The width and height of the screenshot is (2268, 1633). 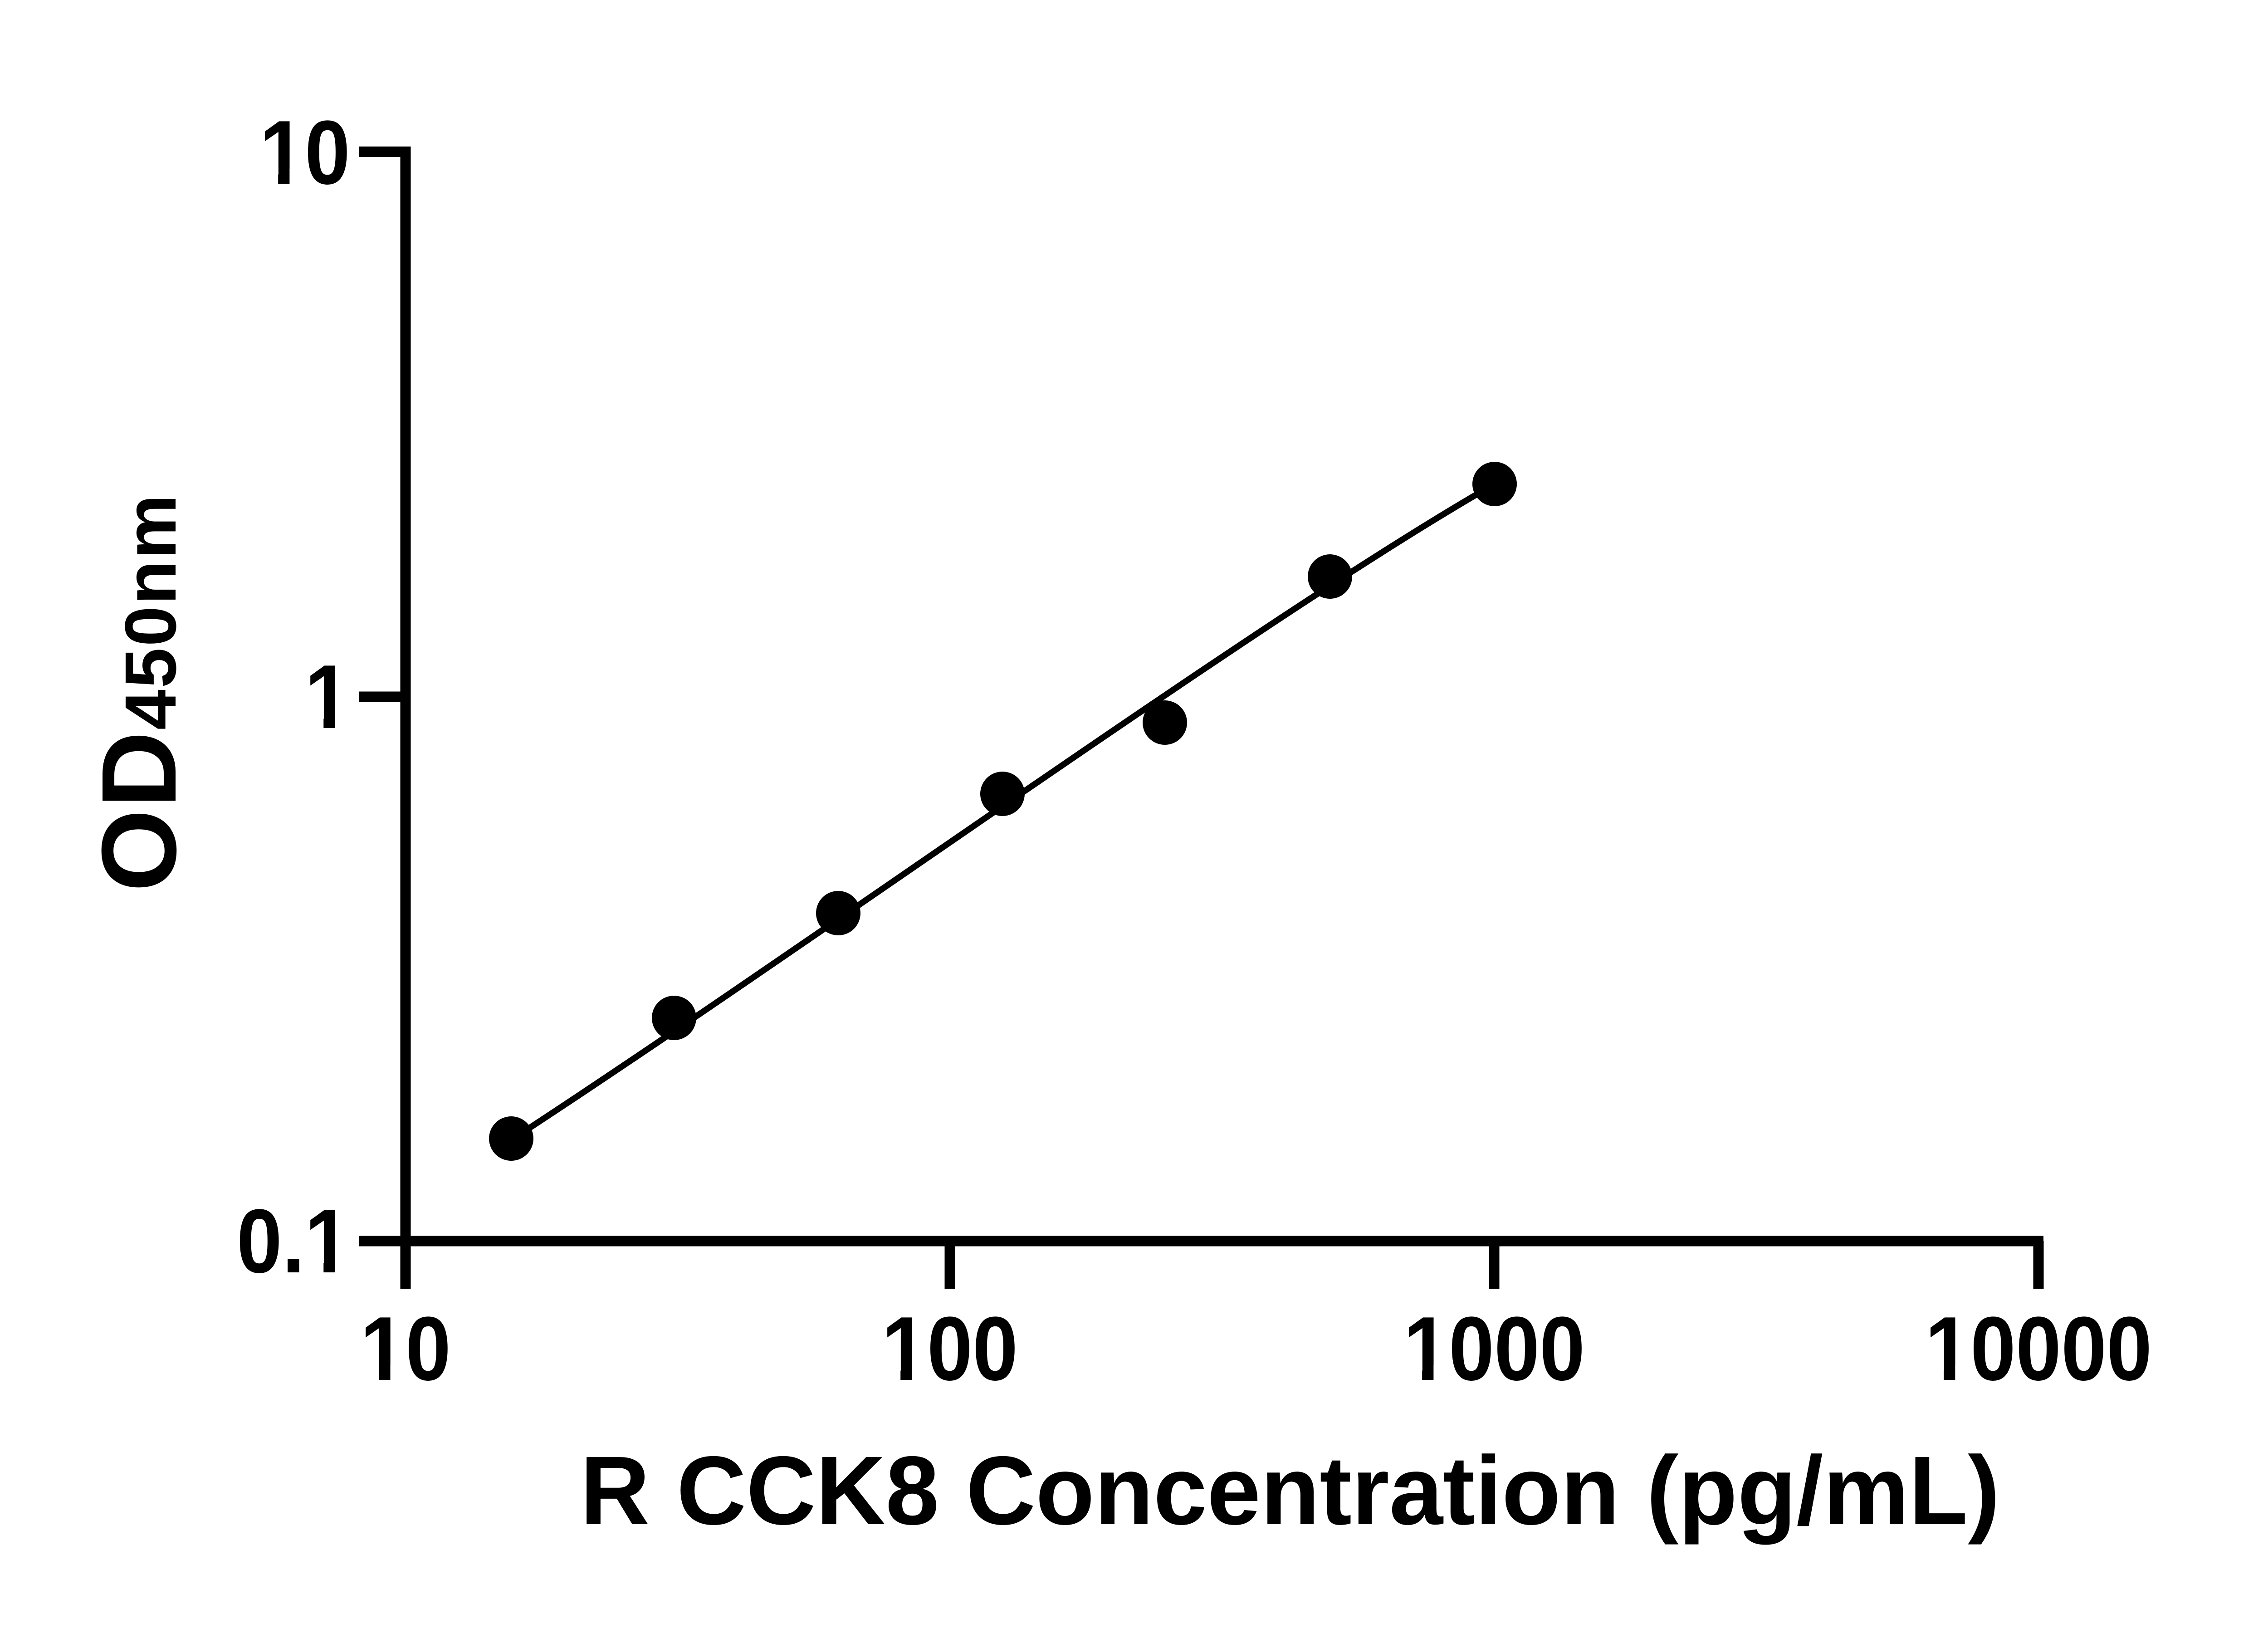 I want to click on svg-text: 10000, so click(x=2038, y=1348).